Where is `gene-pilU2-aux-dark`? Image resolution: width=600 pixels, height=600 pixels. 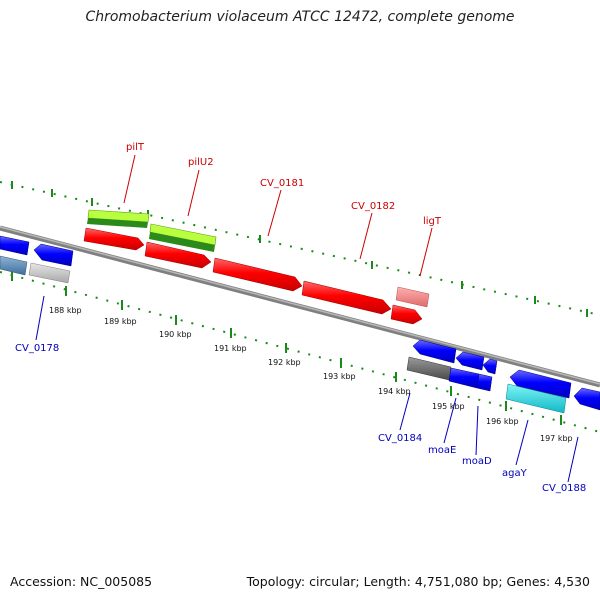
gene-pilU2-aux-dark is located at coordinates (182, 242).